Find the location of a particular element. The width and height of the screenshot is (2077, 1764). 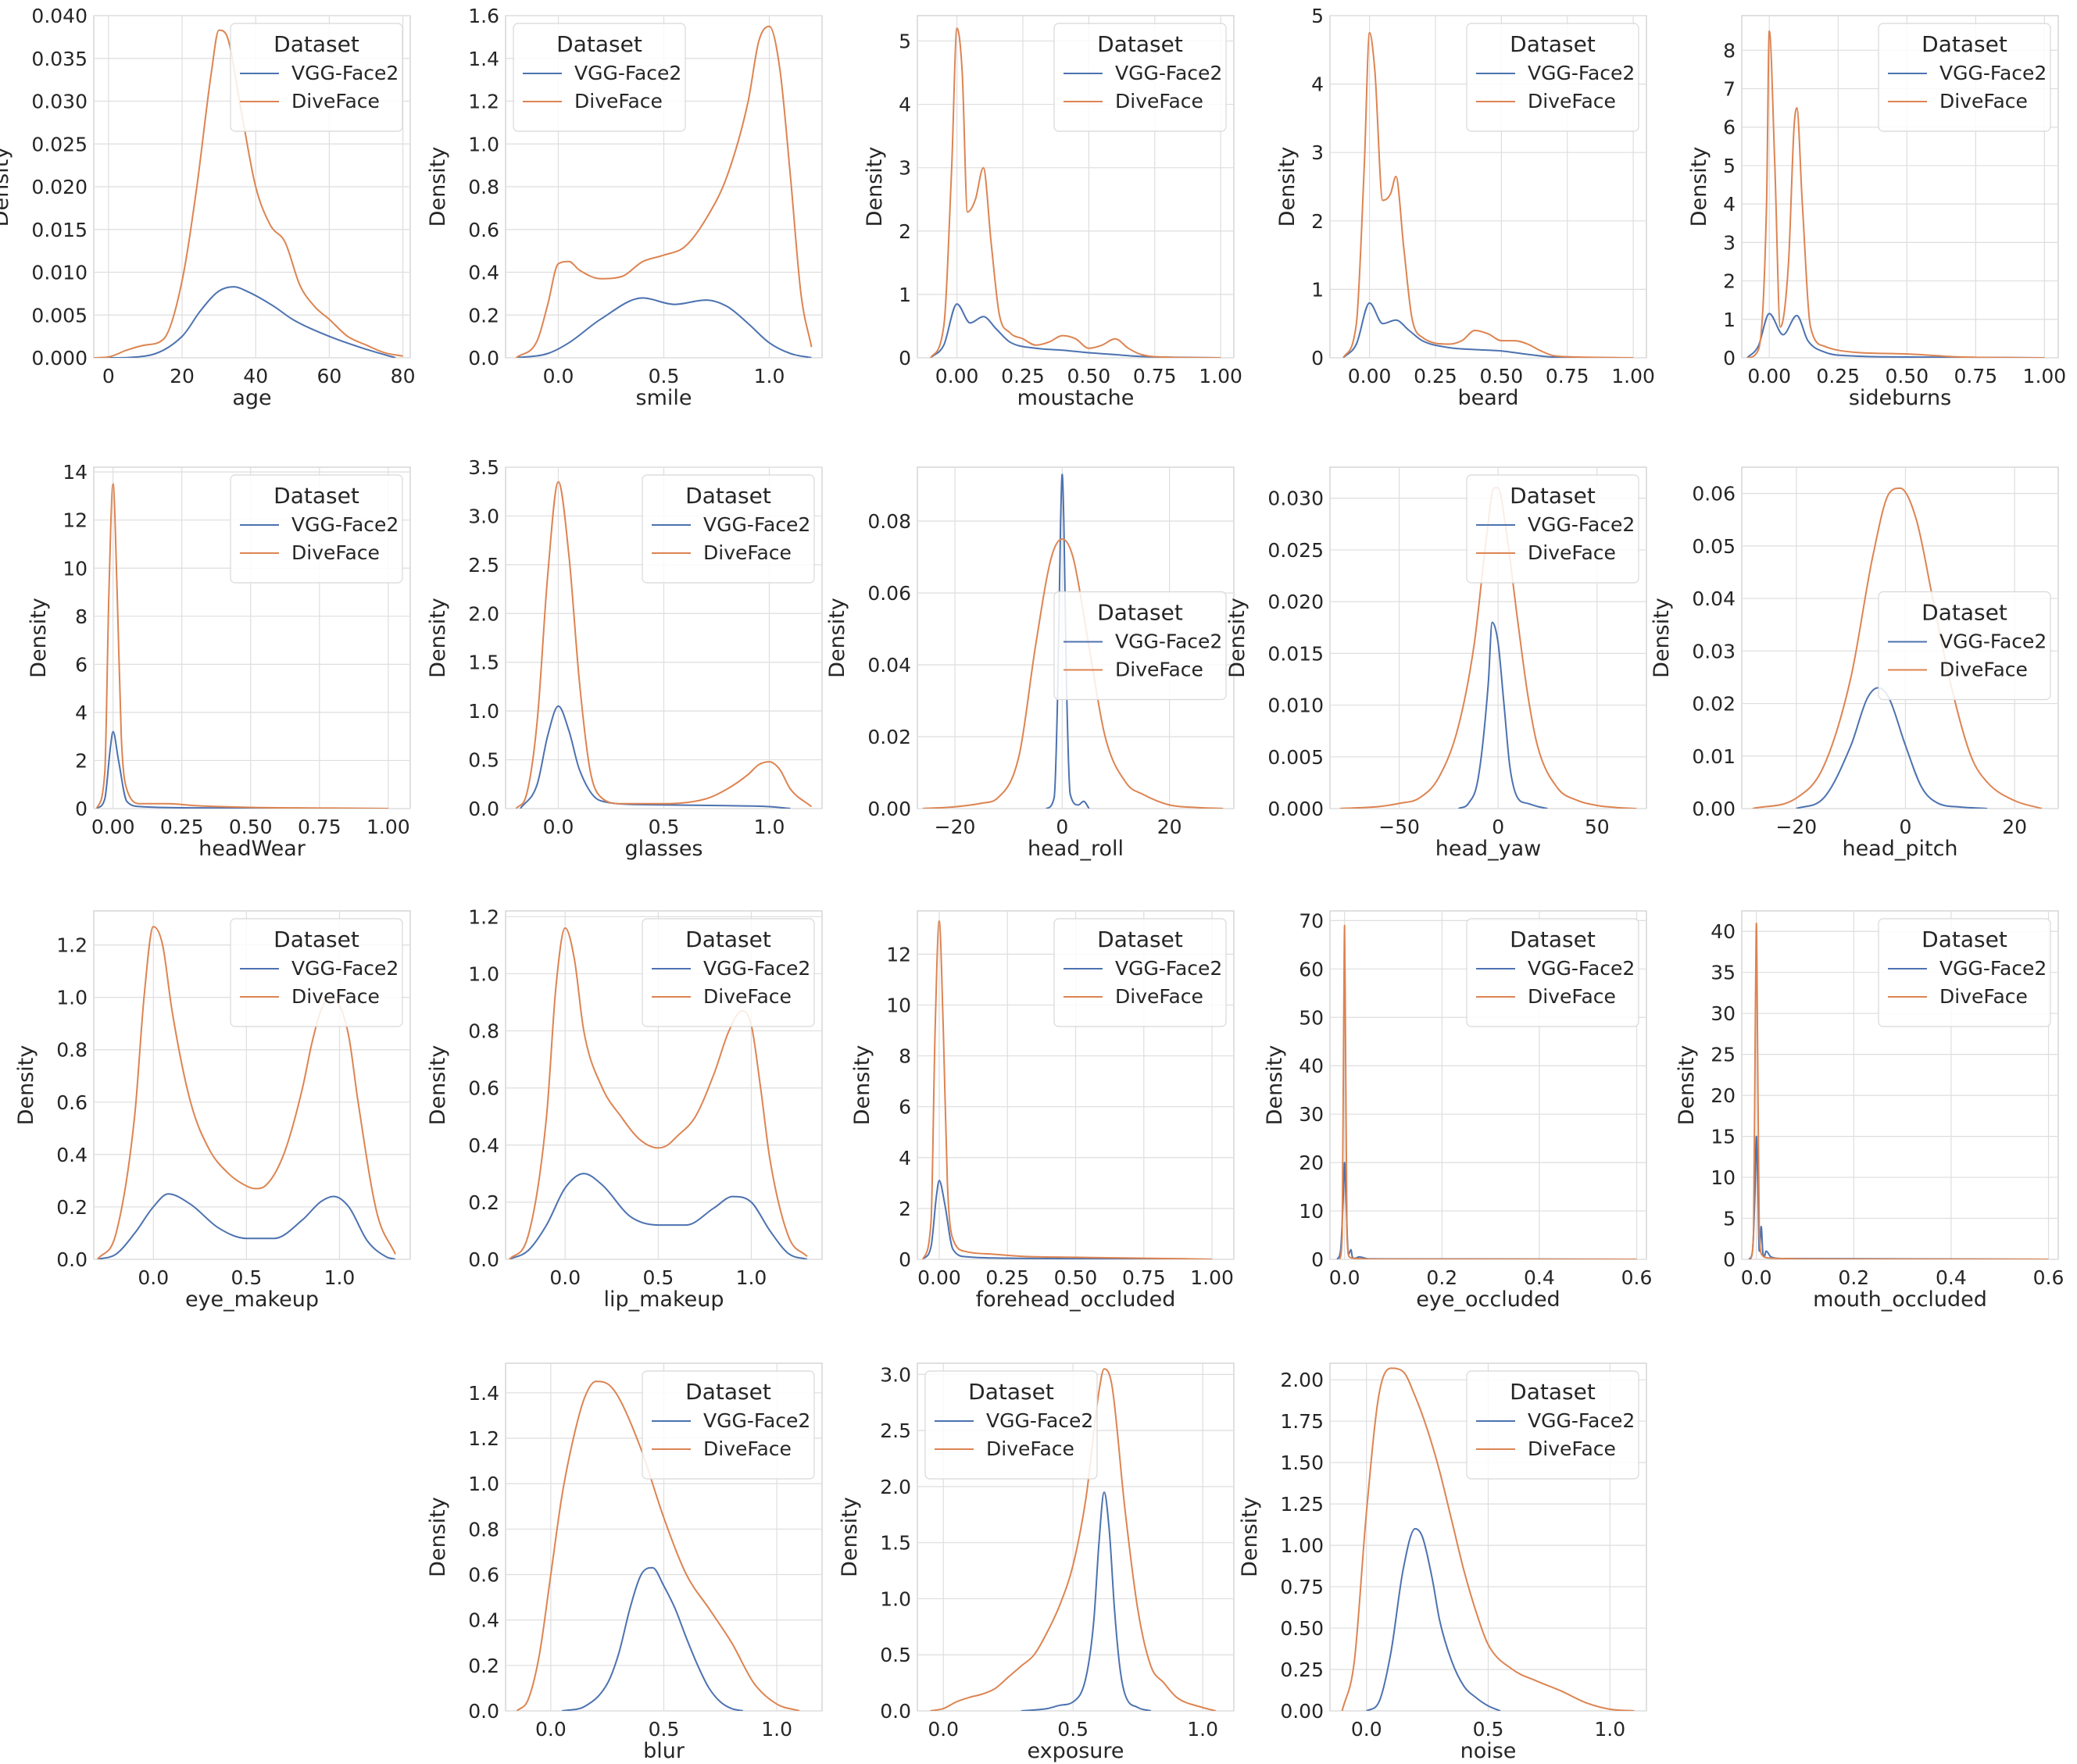

y-tick-label: 0.030 is located at coordinates (59, 102).